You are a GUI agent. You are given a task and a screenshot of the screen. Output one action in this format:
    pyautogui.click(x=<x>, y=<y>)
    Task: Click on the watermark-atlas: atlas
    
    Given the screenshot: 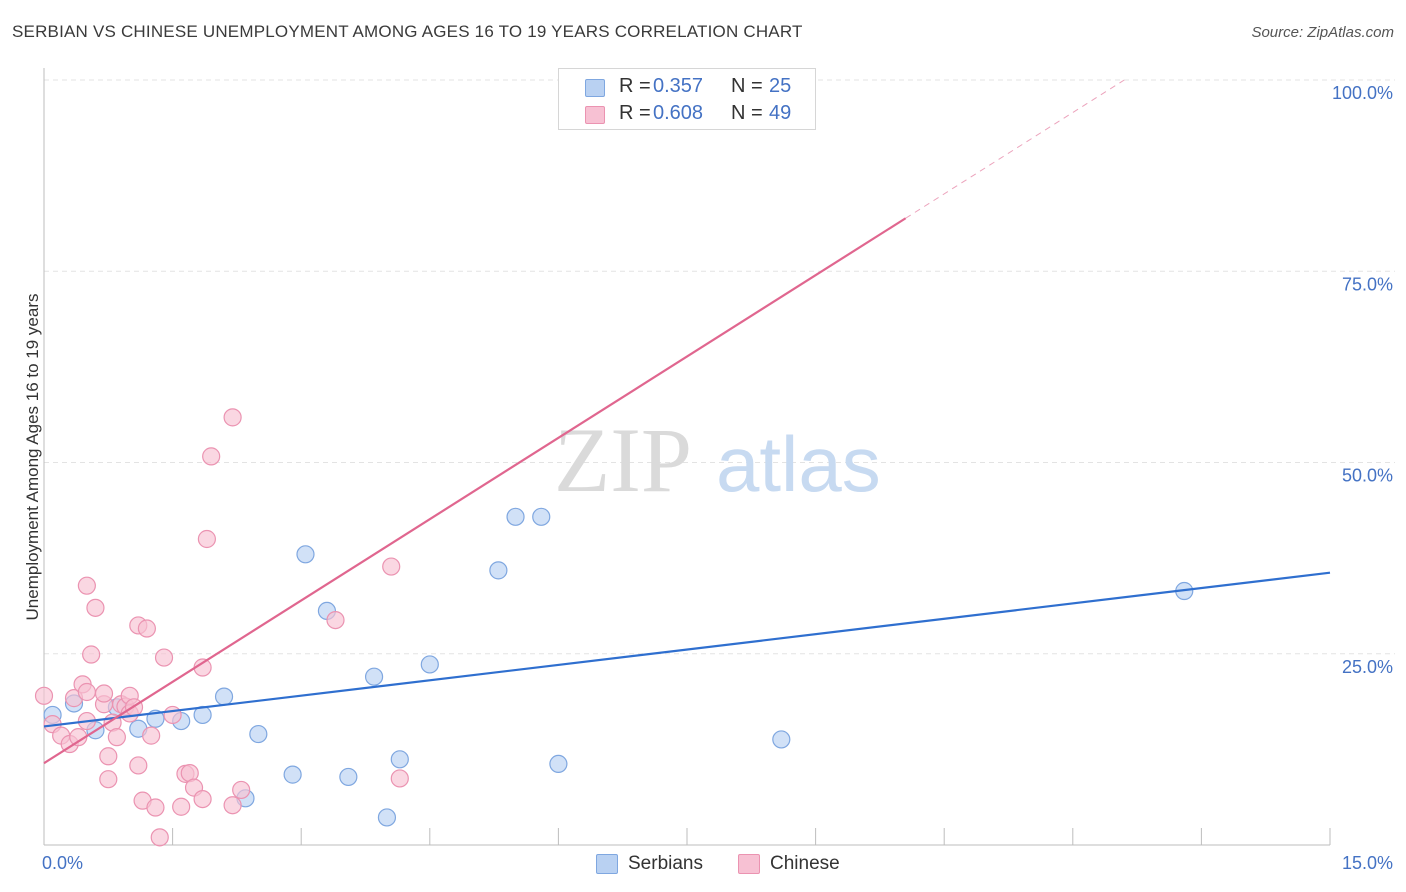 What is the action you would take?
    pyautogui.click(x=798, y=464)
    